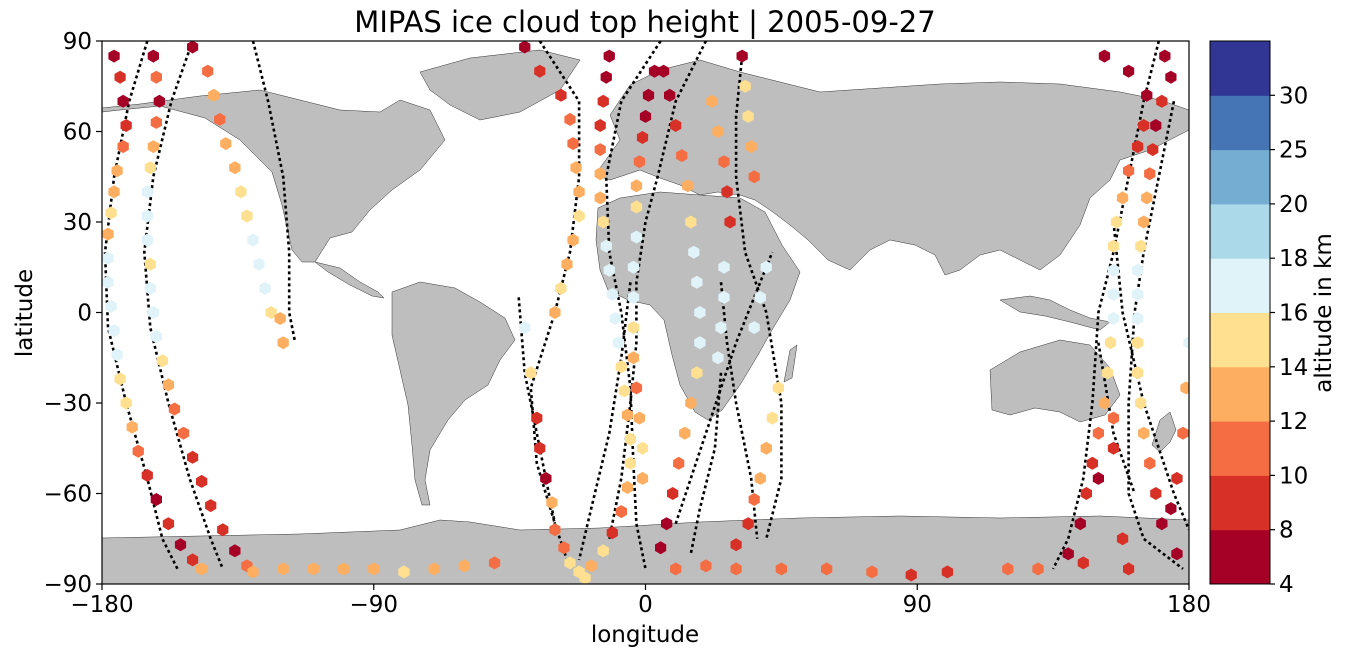  Describe the element at coordinates (1286, 585) in the screenshot. I see `colorbar-tick-label: 4` at that location.